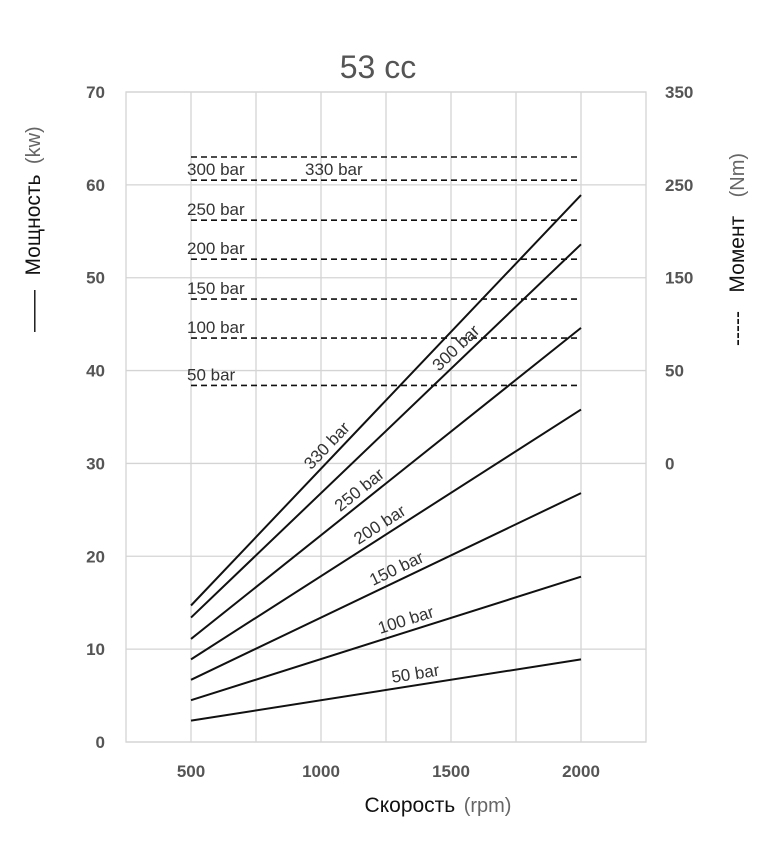 This screenshot has width=770, height=850. Describe the element at coordinates (95, 185) in the screenshot. I see `y-left-tick-label: 60` at that location.